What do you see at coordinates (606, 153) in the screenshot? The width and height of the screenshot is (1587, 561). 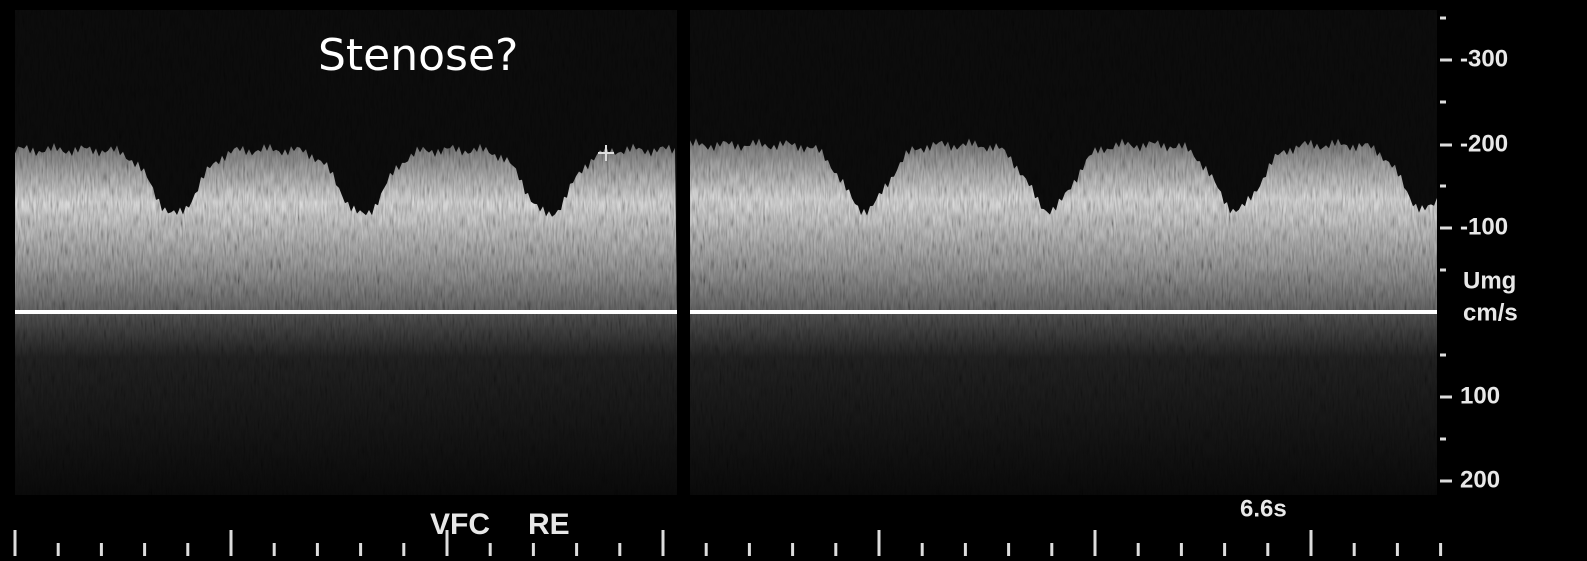 I see `crosshair` at bounding box center [606, 153].